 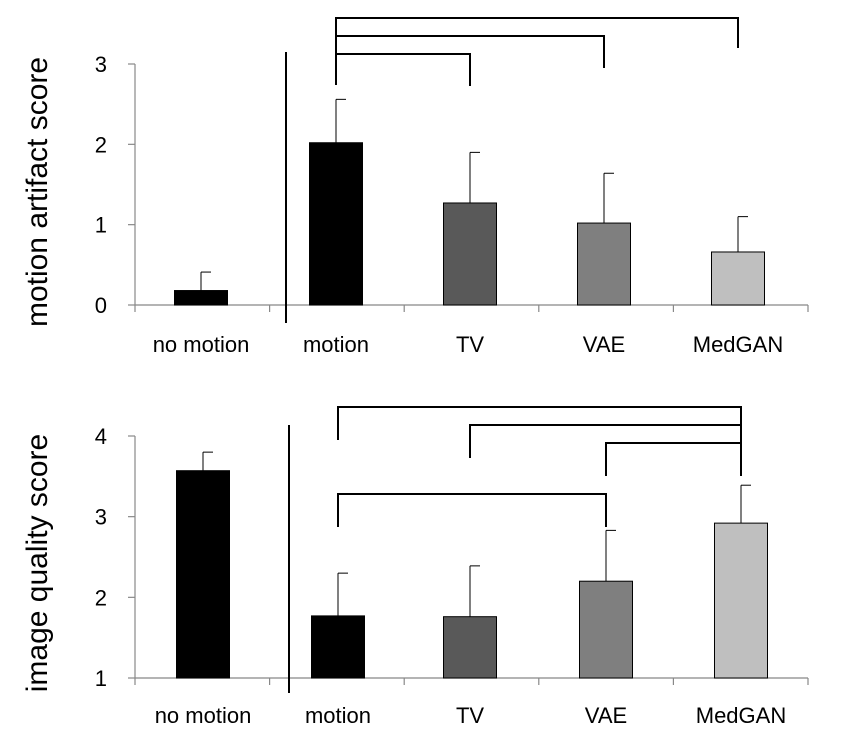 I want to click on top-category-label: VAE, so click(x=604, y=344).